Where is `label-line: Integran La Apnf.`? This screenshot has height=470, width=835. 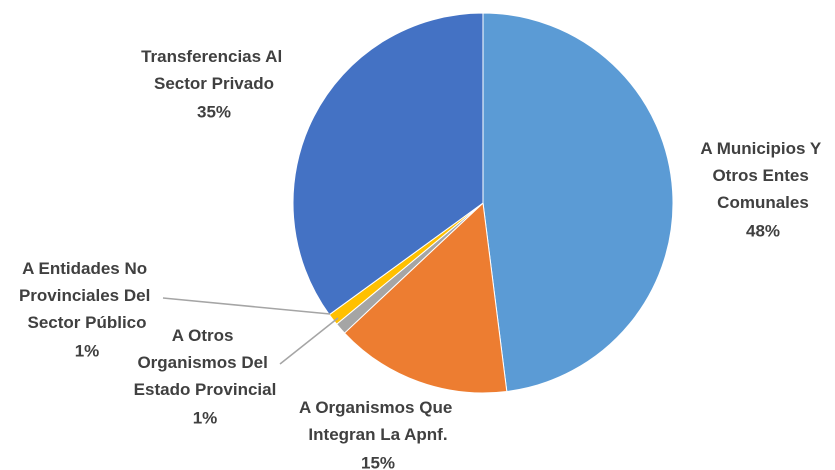
label-line: Integran La Apnf. is located at coordinates (377, 434).